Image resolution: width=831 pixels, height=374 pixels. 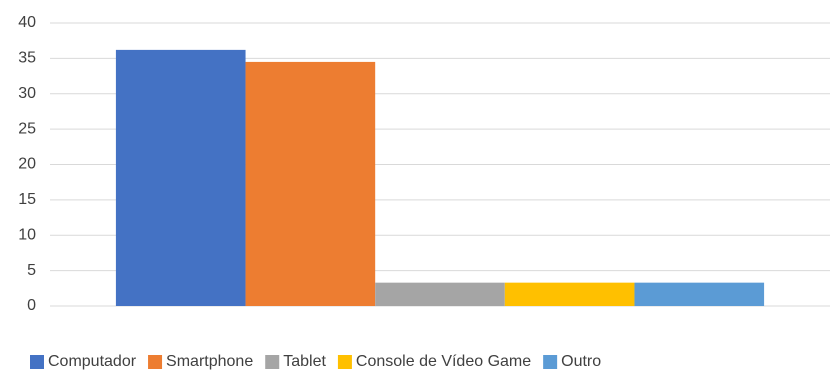 I want to click on y-tick-label: 15, so click(x=27, y=199).